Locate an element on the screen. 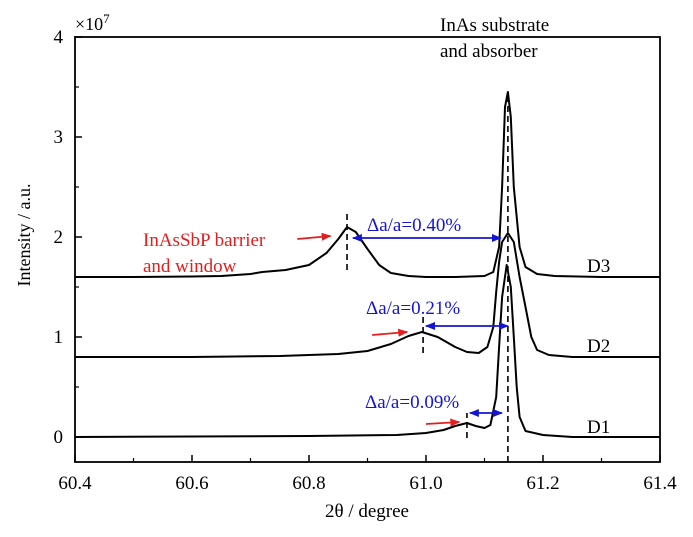 The height and width of the screenshot is (537, 693). y-multiplier: ×10⁷ is located at coordinates (92, 22).